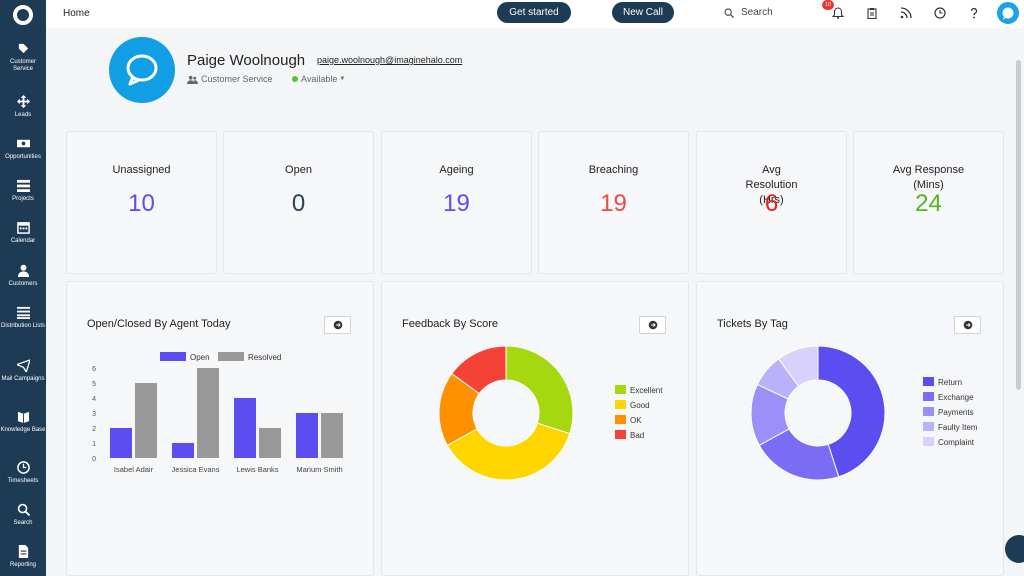 The image size is (1024, 576). Describe the element at coordinates (192, 79) in the screenshot. I see `team-icon` at that location.